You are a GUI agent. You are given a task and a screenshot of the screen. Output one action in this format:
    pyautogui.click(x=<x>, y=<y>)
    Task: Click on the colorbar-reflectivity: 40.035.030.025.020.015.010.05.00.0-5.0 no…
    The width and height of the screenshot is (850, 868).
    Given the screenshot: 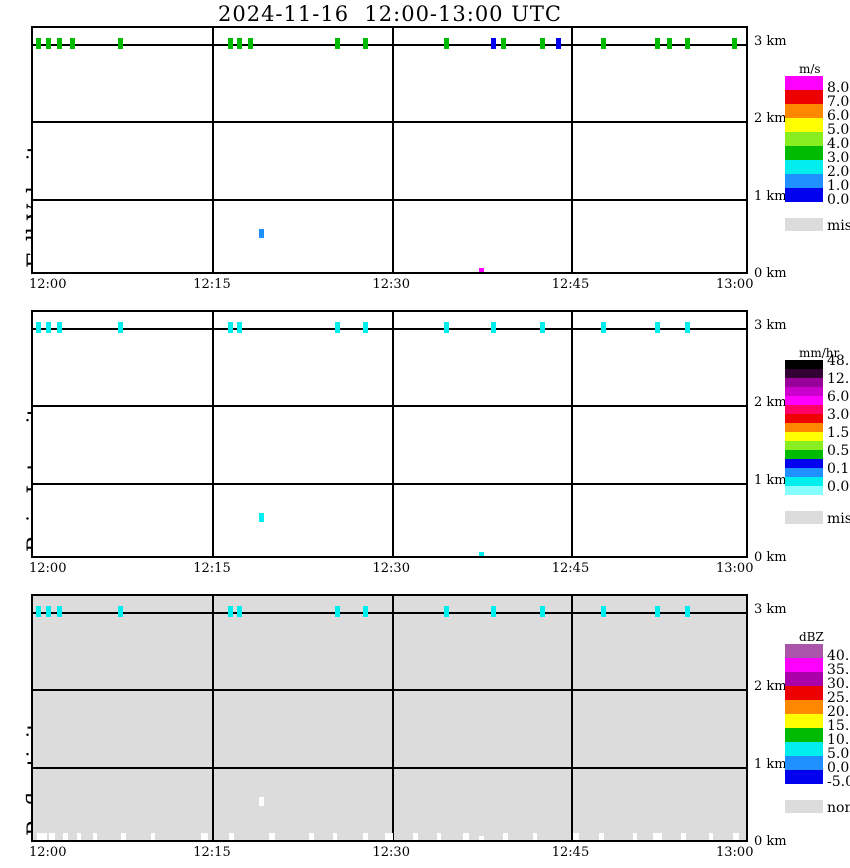 What is the action you would take?
    pyautogui.click(x=817, y=731)
    